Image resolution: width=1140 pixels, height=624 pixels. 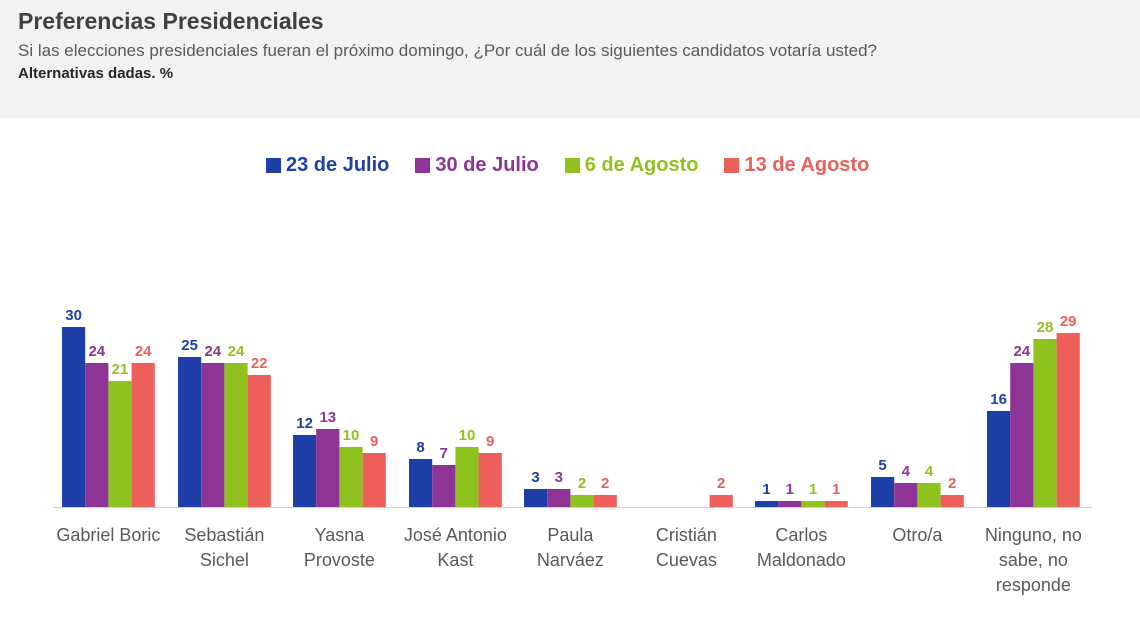 I want to click on data-label: 16, so click(x=998, y=399).